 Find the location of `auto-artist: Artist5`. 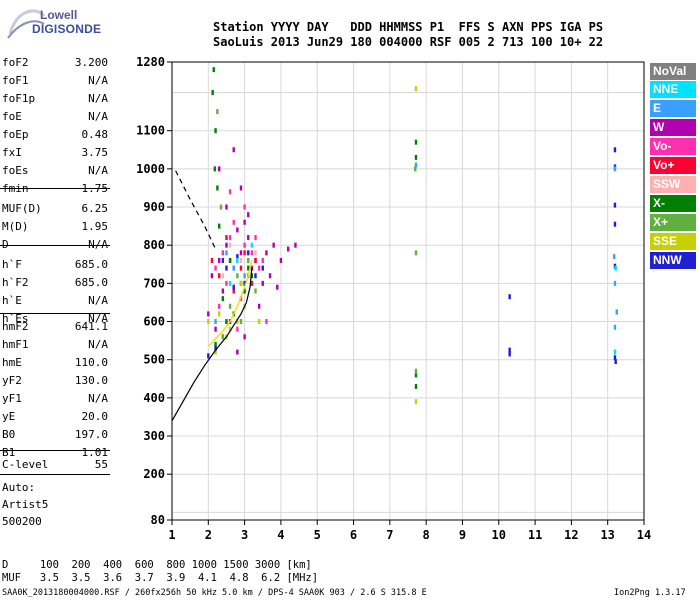

auto-artist: Artist5 is located at coordinates (25, 504).